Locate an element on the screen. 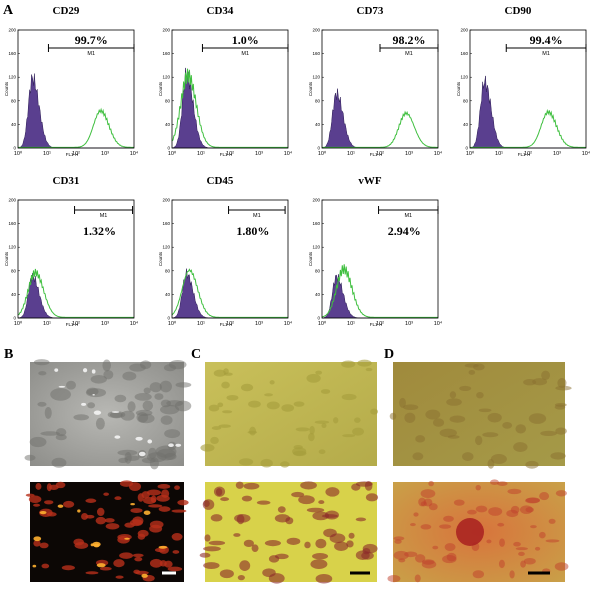 The height and width of the screenshot is (600, 600). percent-positive: 1.80% is located at coordinates (252, 231).